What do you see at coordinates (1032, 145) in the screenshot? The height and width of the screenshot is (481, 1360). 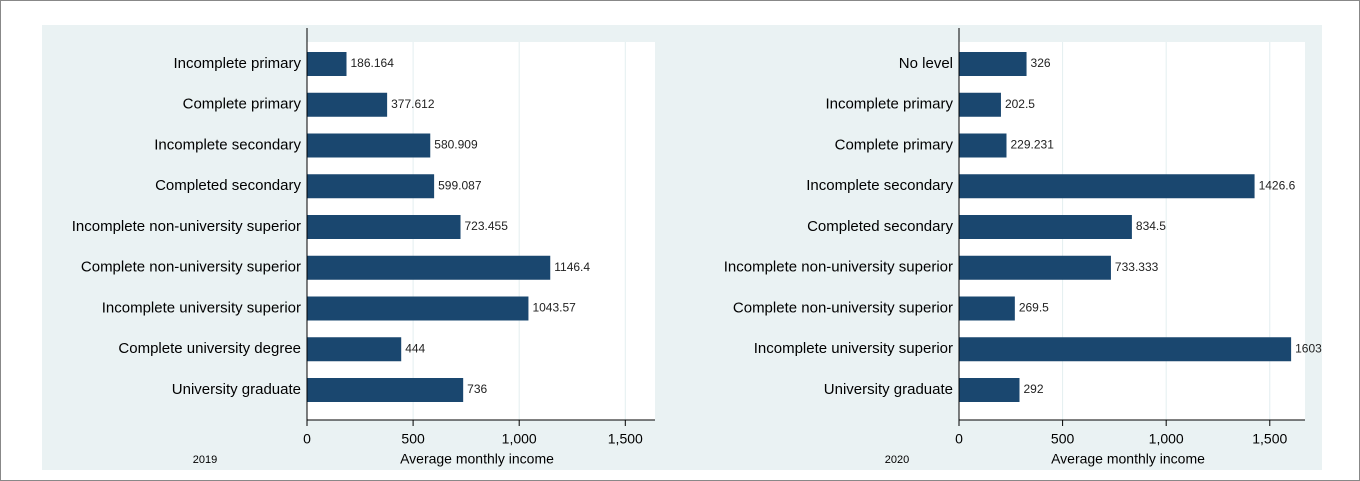 I see `value-label: 229.231` at bounding box center [1032, 145].